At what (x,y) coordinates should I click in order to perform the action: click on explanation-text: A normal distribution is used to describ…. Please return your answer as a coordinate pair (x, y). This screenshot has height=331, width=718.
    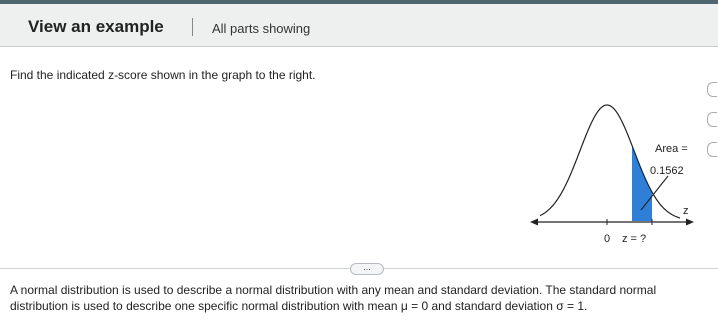
    Looking at the image, I should click on (333, 298).